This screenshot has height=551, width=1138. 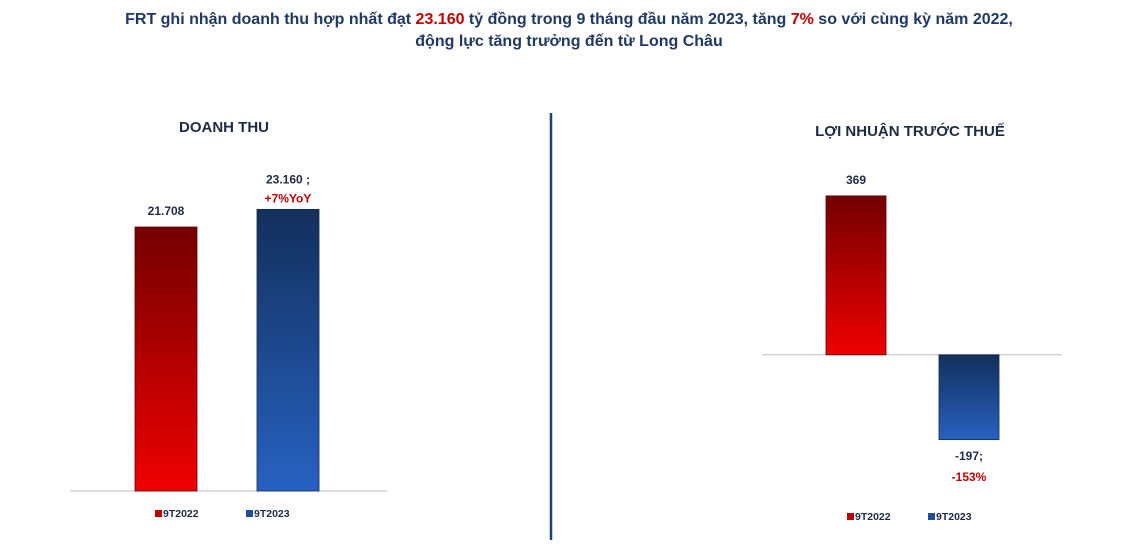 What do you see at coordinates (910, 131) in the screenshot?
I see `chart-title: LỢI NHUẬN TRƯỚC THUẾ` at bounding box center [910, 131].